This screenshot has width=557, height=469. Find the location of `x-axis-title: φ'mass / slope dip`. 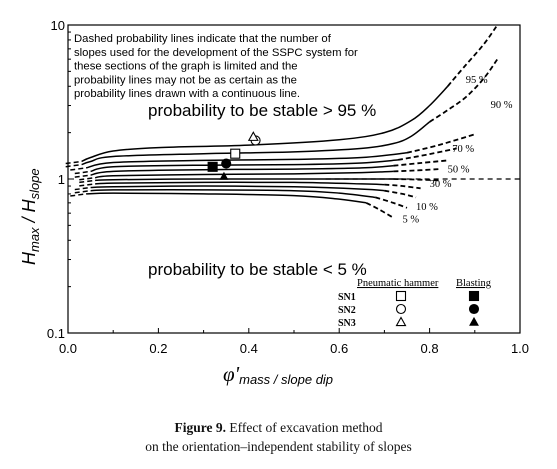

x-axis-title: φ'mass / slope dip is located at coordinates (278, 374).